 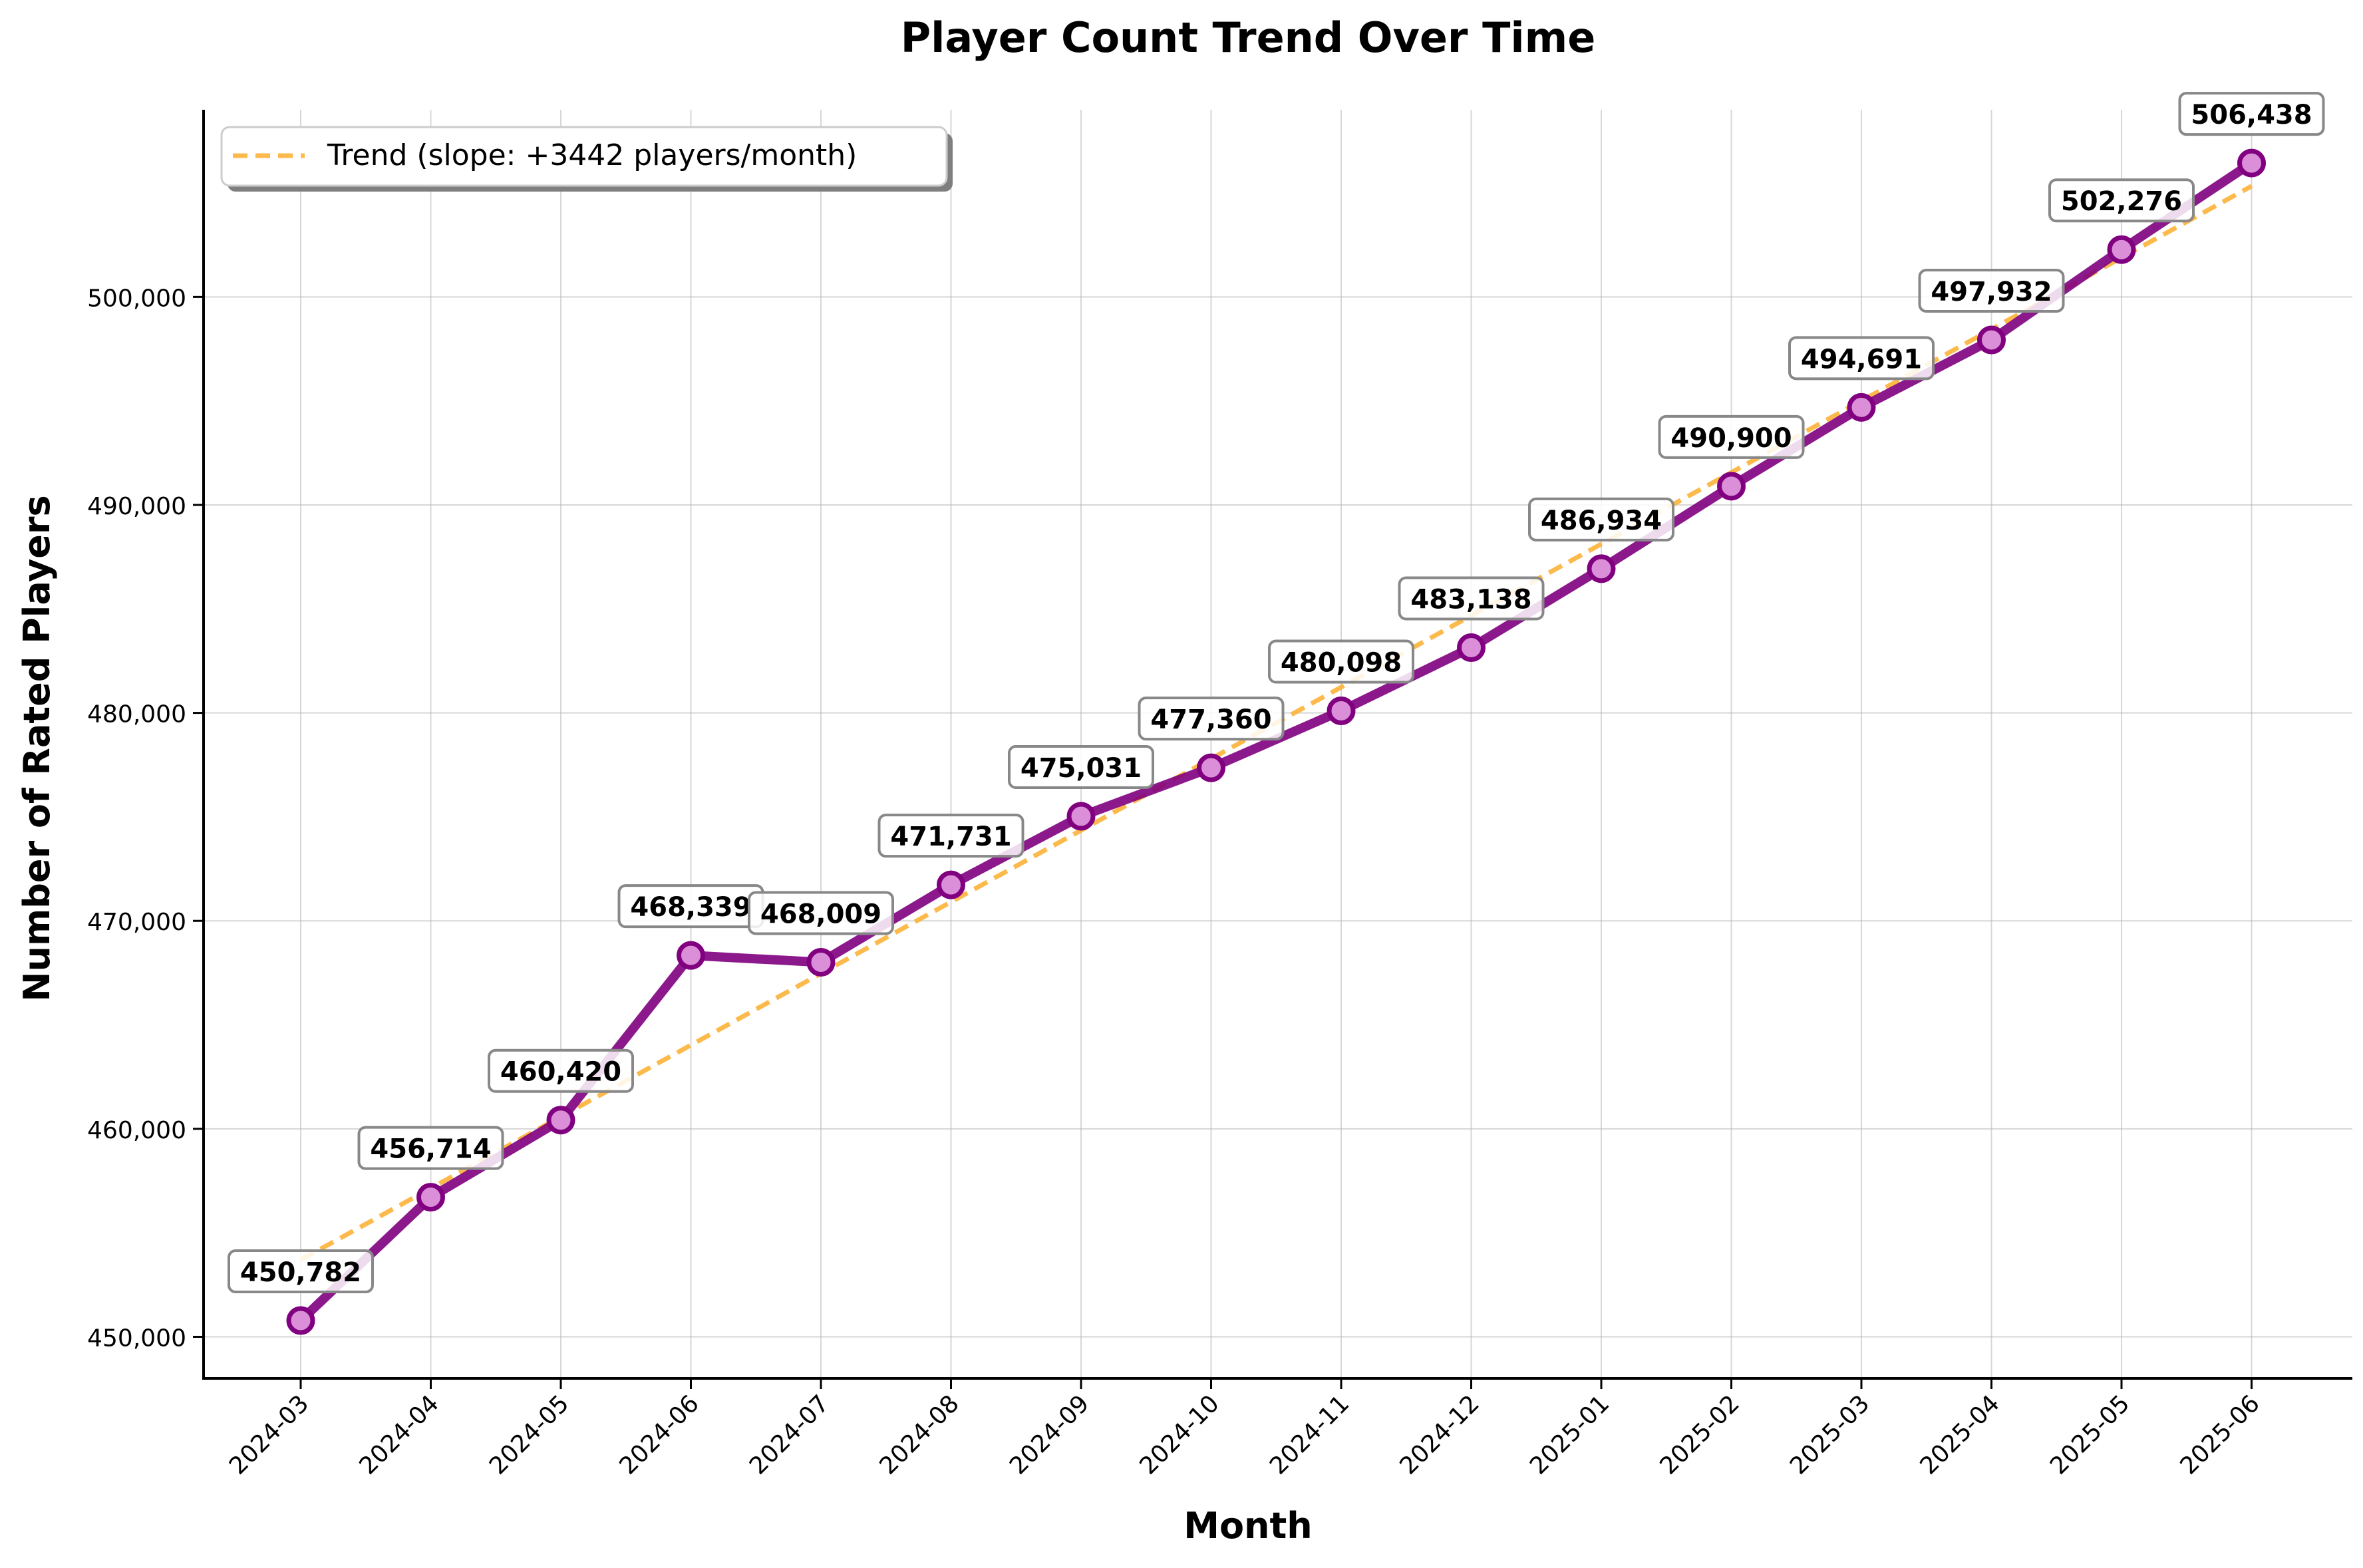 What do you see at coordinates (136, 506) in the screenshot?
I see `y-tick-label: 490,000` at bounding box center [136, 506].